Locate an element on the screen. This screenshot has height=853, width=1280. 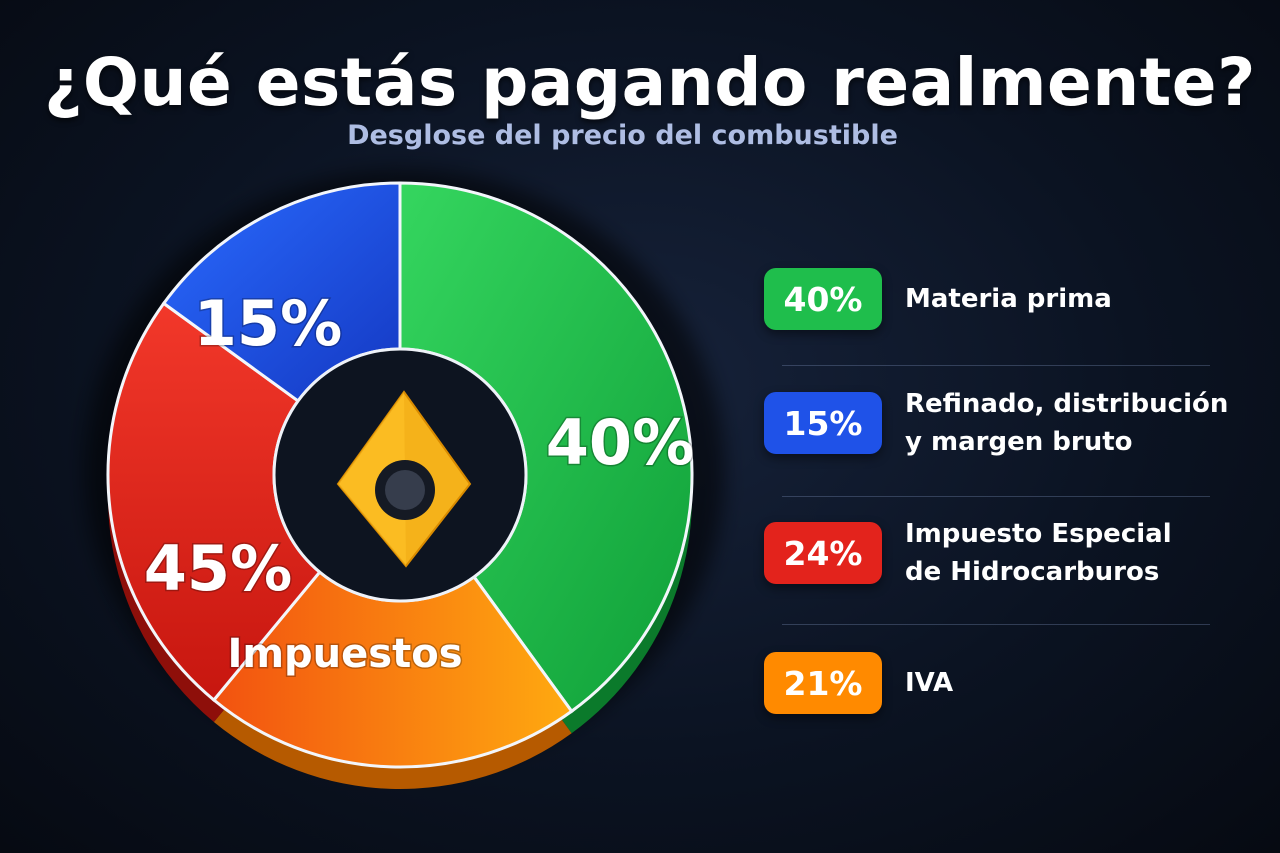
legend-item-impuesto-especial: 24% Impuesto Especial de Hidrocarburos is located at coordinates (987, 553).